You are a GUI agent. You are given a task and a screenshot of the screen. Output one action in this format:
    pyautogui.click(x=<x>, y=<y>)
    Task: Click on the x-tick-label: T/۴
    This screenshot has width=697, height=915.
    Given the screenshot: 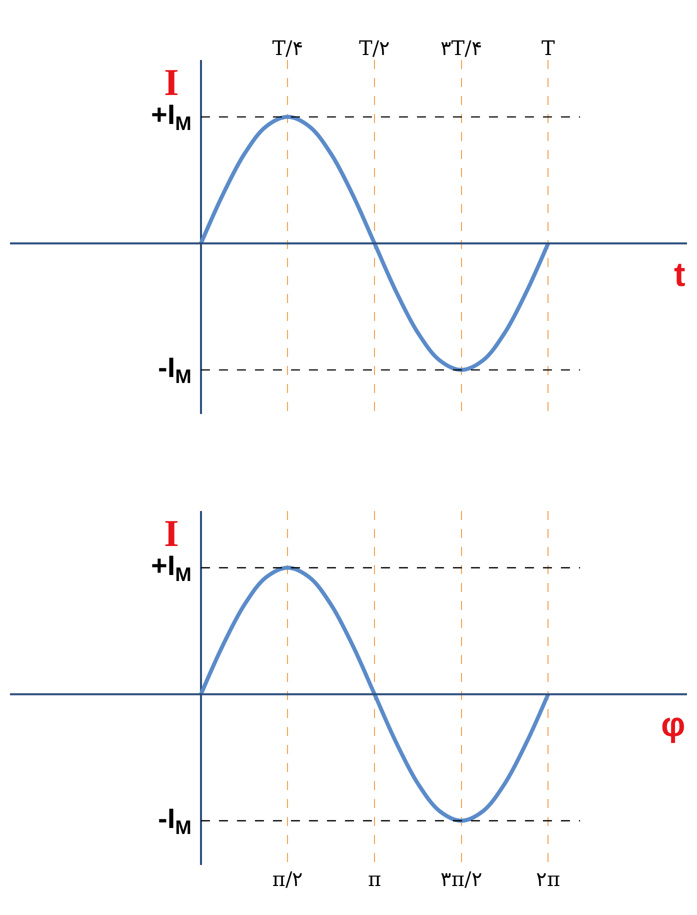 What is the action you would take?
    pyautogui.click(x=288, y=48)
    